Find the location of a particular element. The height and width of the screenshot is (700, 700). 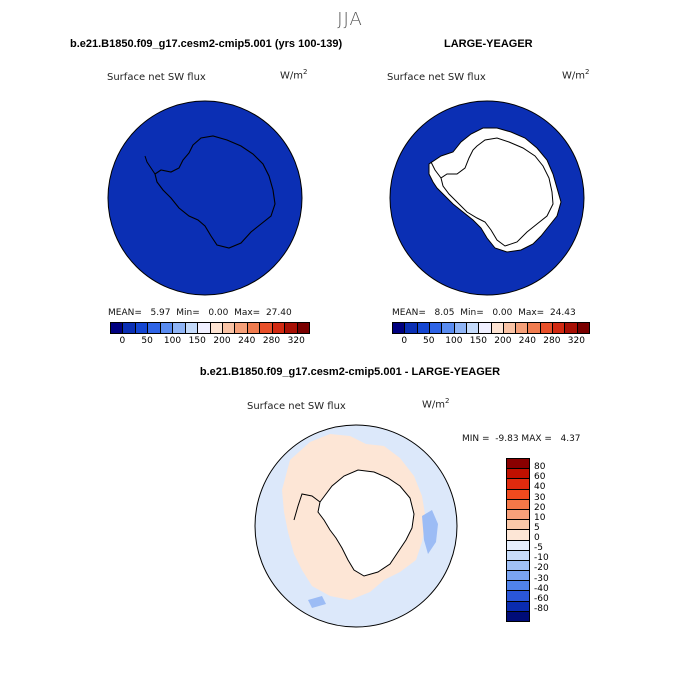

colorbar-tick-label: 150 is located at coordinates (197, 341).